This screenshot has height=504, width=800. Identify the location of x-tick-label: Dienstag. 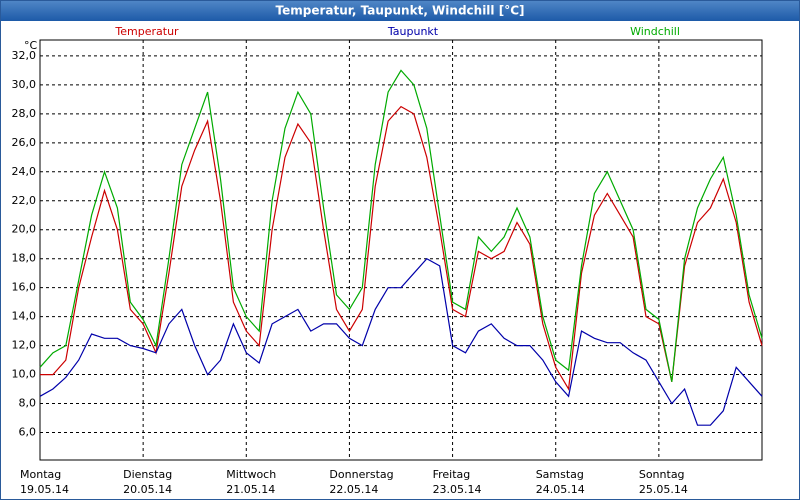
(147, 474).